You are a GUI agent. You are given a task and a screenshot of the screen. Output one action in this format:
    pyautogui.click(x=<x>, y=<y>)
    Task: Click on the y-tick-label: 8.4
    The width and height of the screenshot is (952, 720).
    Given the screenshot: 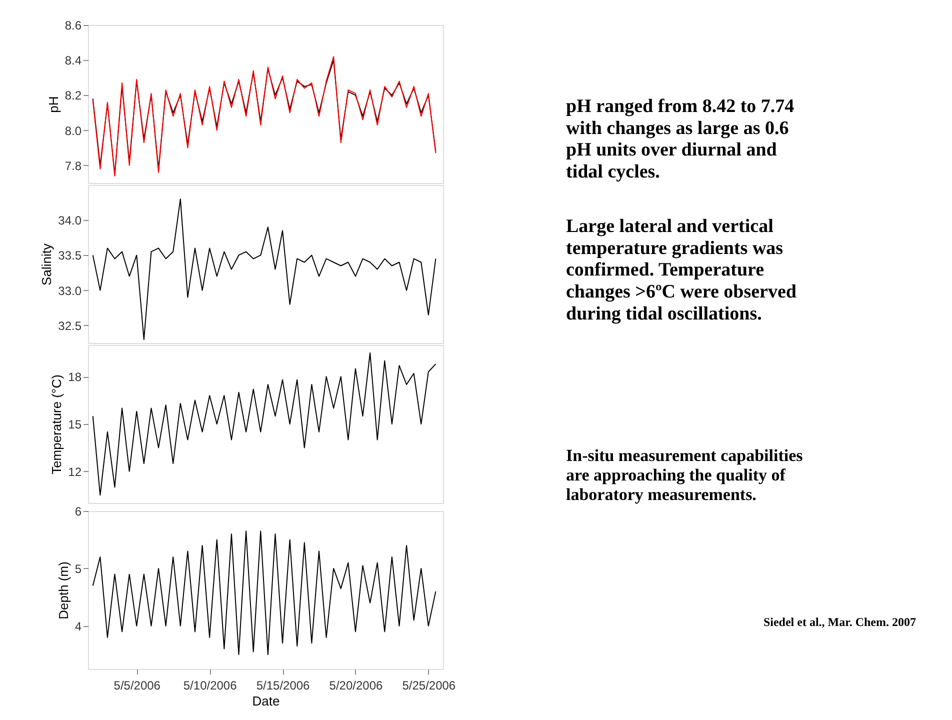 What is the action you would take?
    pyautogui.click(x=73, y=61)
    